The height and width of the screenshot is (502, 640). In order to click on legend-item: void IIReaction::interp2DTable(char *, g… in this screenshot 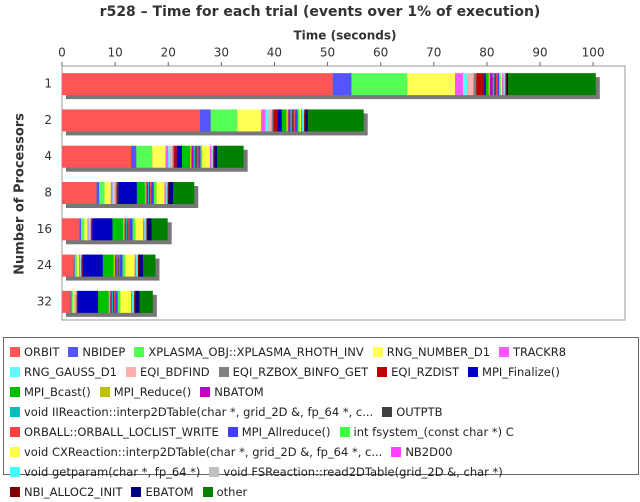, I will do `click(191, 412)`.